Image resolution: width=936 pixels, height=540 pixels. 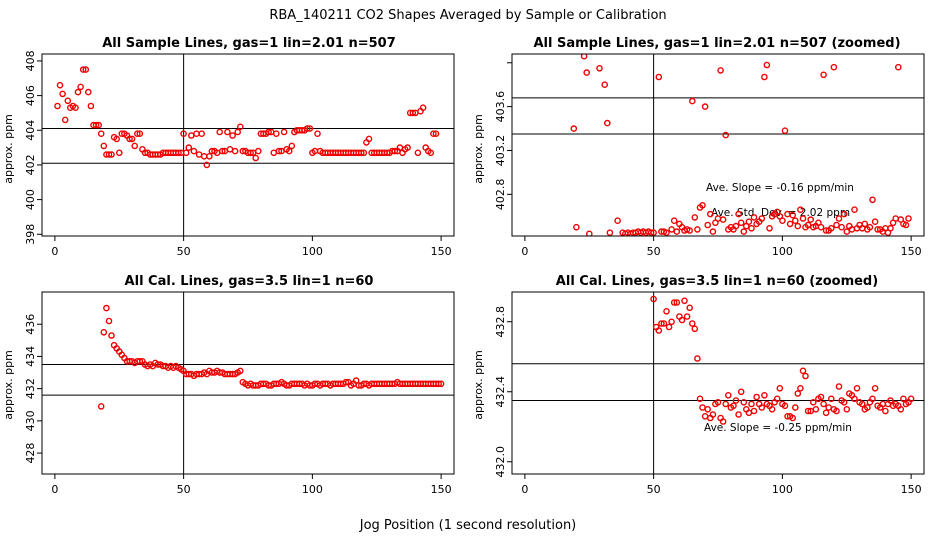 What do you see at coordinates (468, 525) in the screenshot?
I see `figure-xlabel: Jog Position (1 second resolution)` at bounding box center [468, 525].